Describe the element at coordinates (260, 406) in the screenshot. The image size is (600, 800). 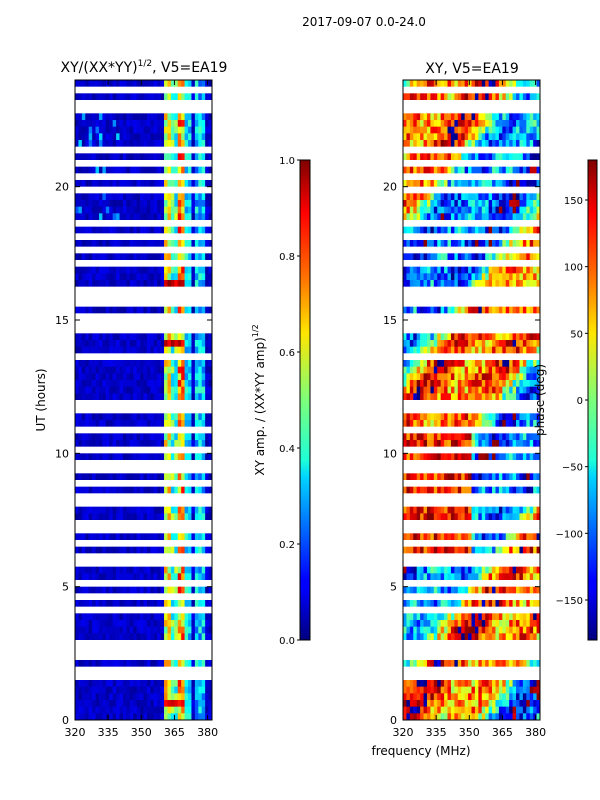
I see `left-colorbar-label-main: XY amp. / (XX*YY amp)` at that location.